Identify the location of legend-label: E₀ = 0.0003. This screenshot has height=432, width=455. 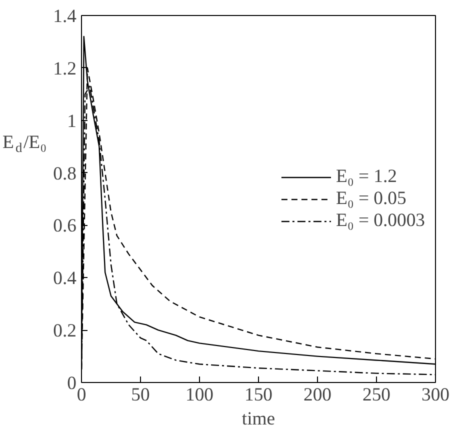
(380, 221).